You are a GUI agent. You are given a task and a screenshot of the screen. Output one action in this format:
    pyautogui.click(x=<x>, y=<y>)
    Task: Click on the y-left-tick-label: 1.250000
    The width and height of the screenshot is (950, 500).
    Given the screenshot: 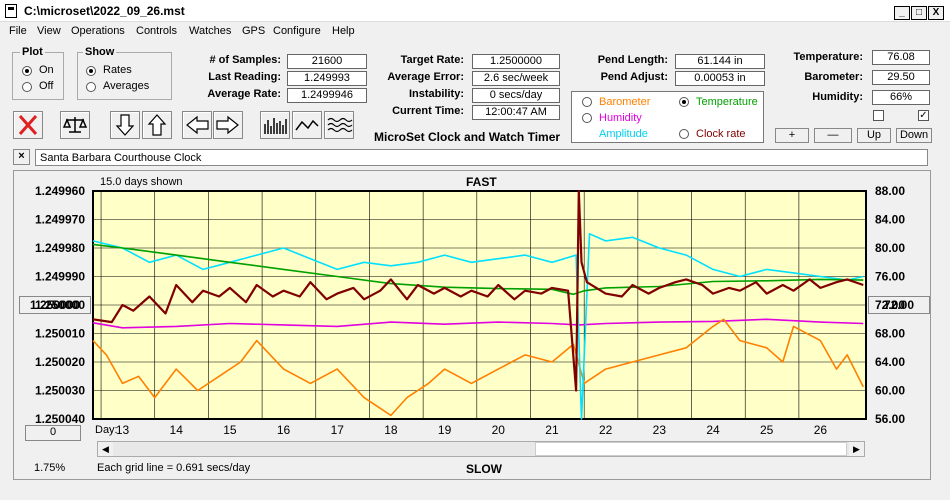 What is the action you would take?
    pyautogui.click(x=60, y=305)
    